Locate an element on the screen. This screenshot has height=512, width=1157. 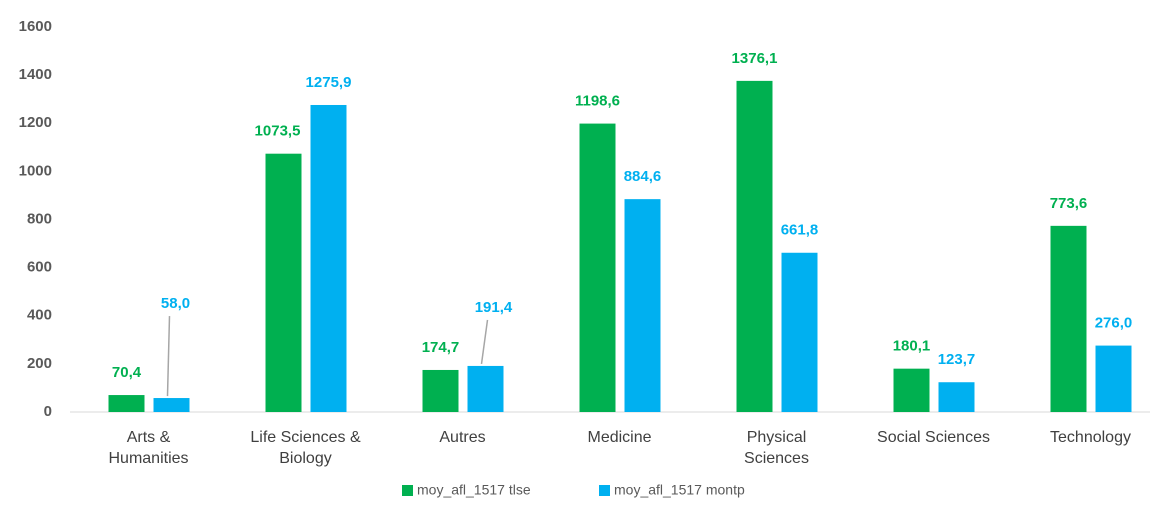
data-label: 1073,5 is located at coordinates (278, 131).